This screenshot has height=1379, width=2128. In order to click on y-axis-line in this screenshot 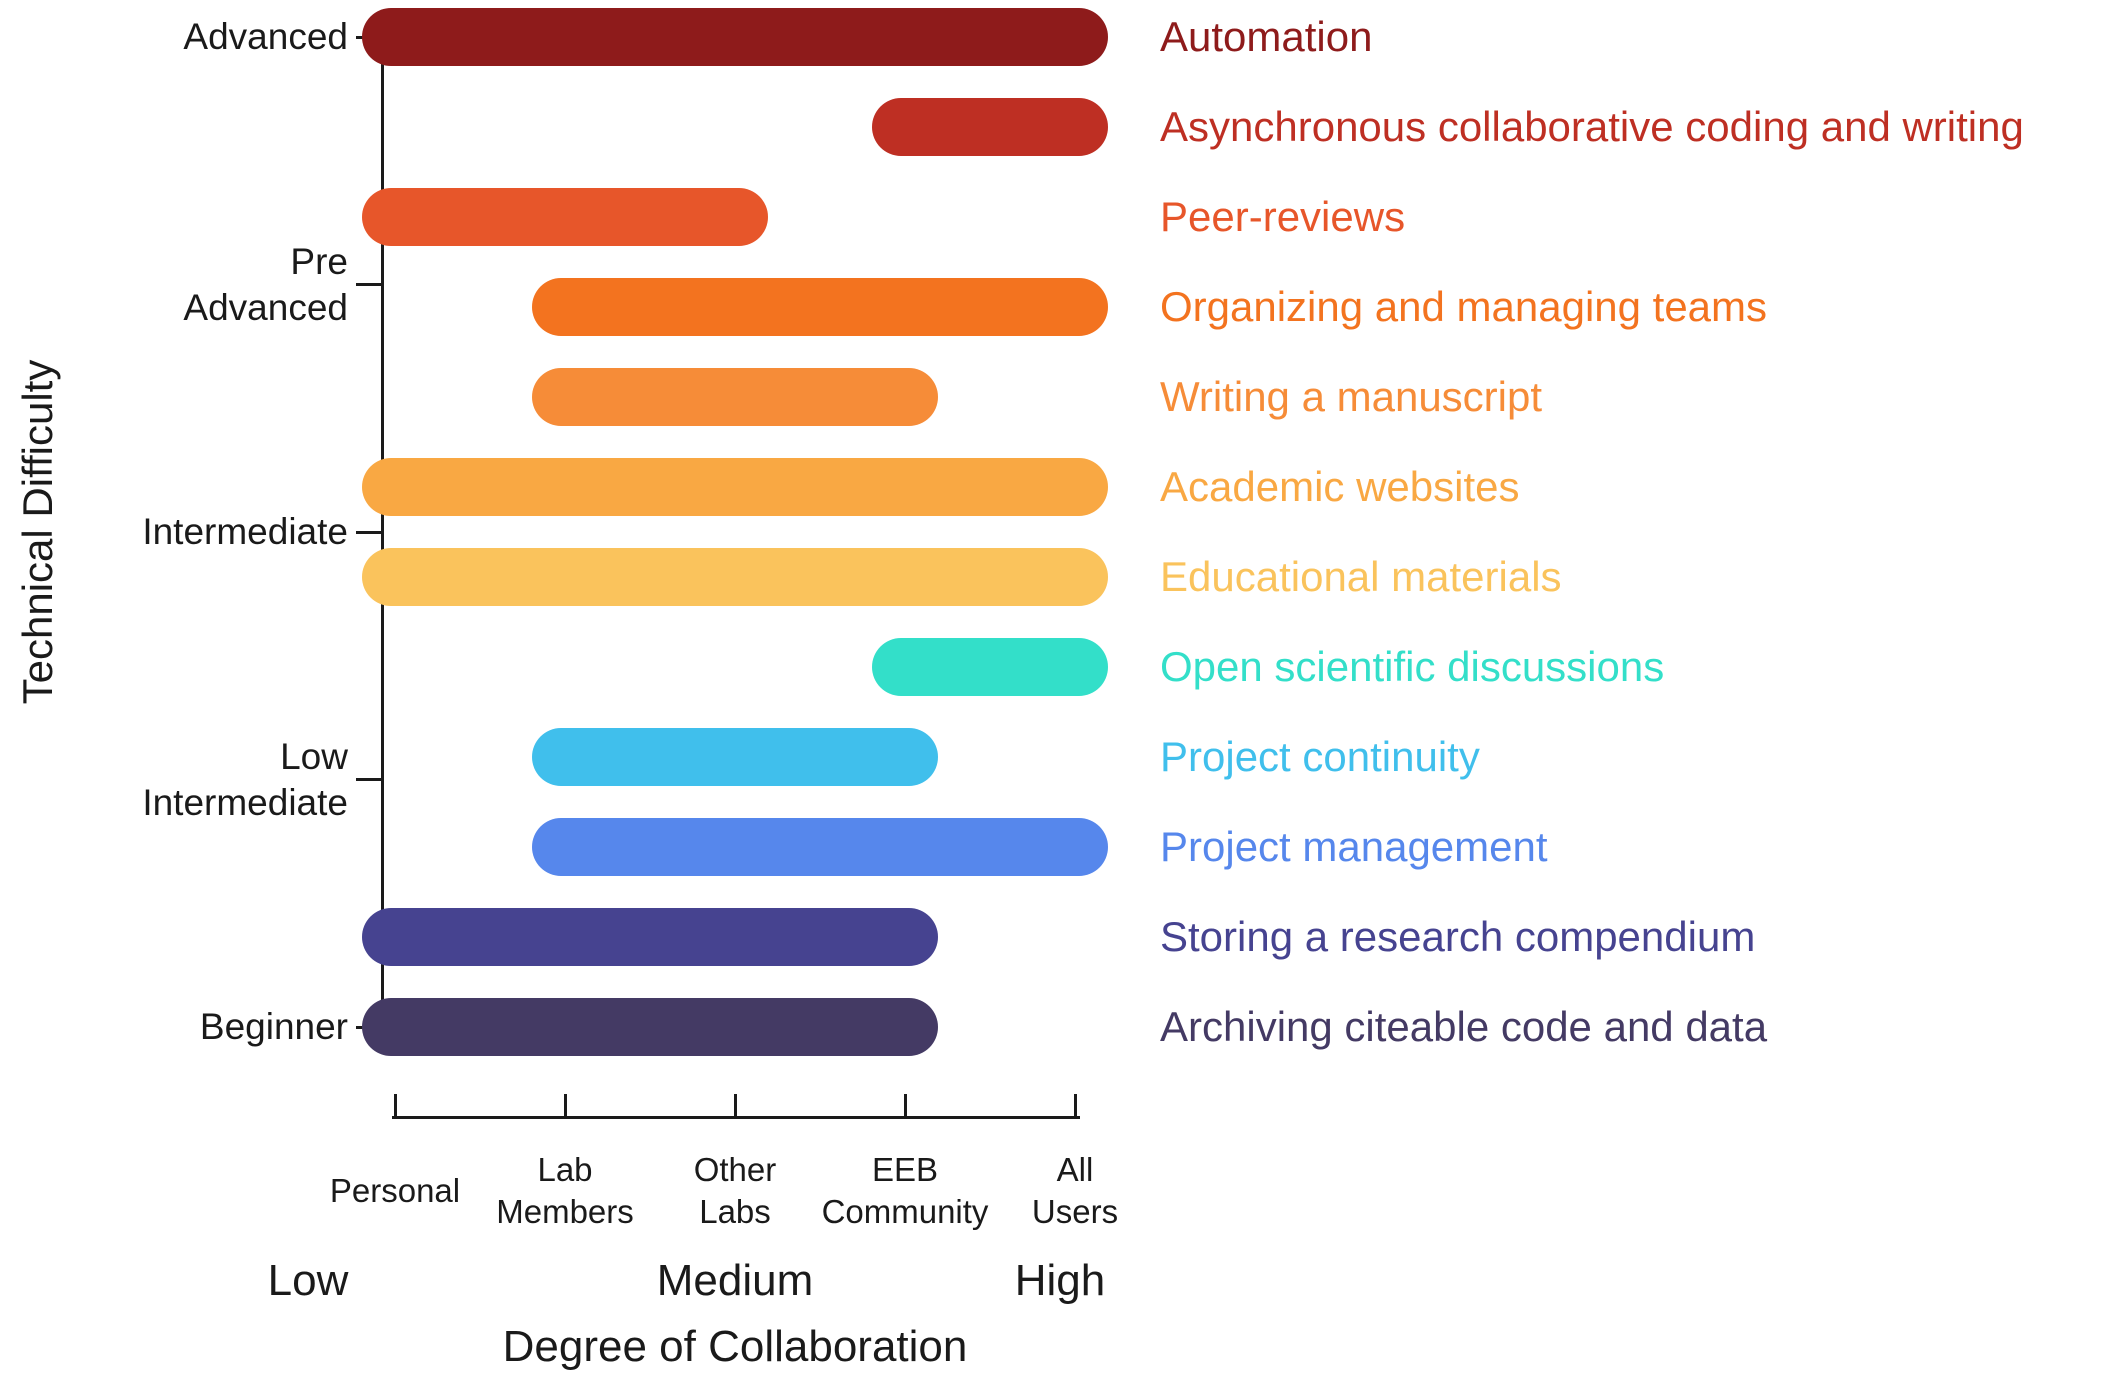, I will do `click(382, 532)`.